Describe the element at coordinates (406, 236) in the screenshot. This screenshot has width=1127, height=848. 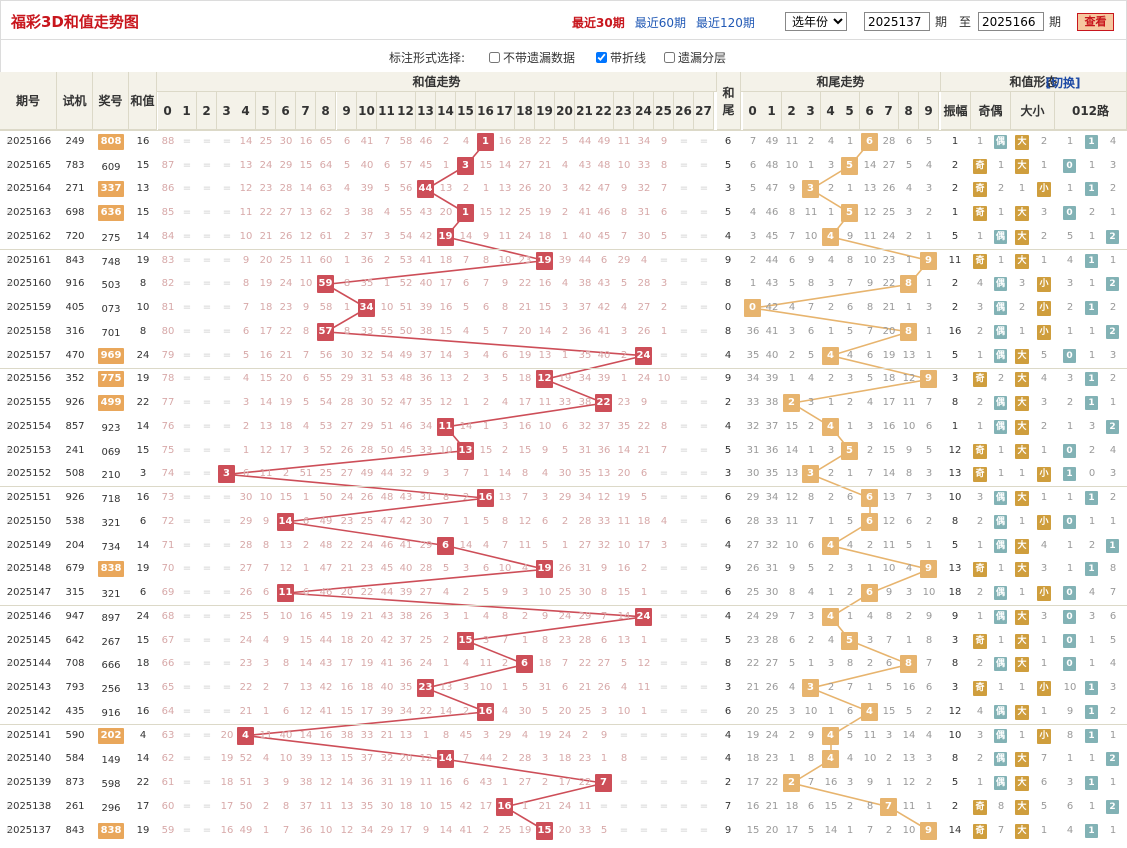
I see `sum-miss-cell: 54` at that location.